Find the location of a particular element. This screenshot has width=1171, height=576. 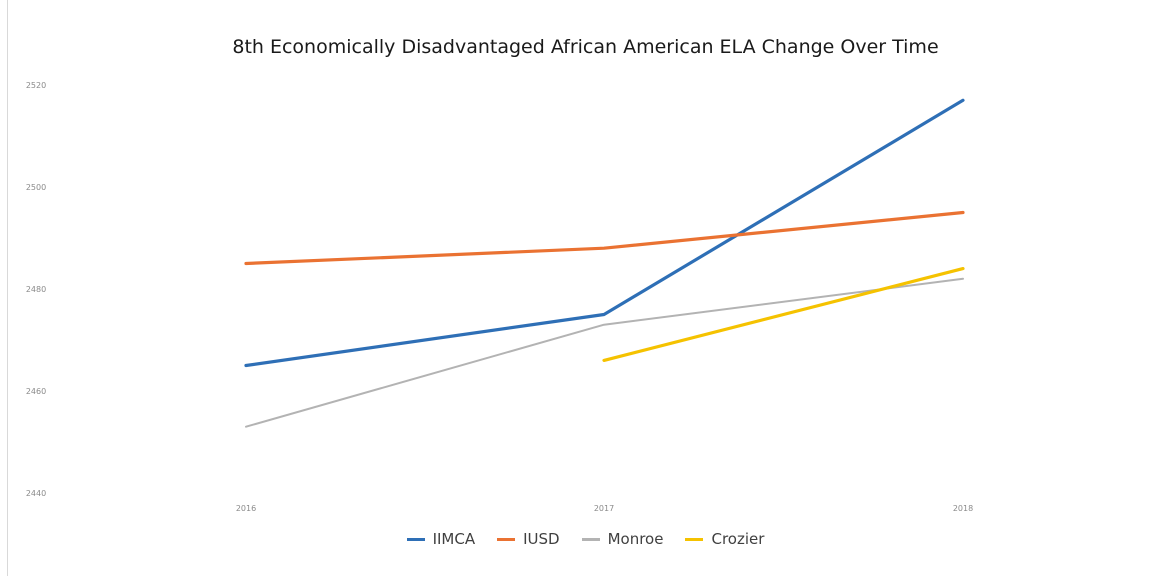

legend-item-crozier: Crozier is located at coordinates (724, 539).